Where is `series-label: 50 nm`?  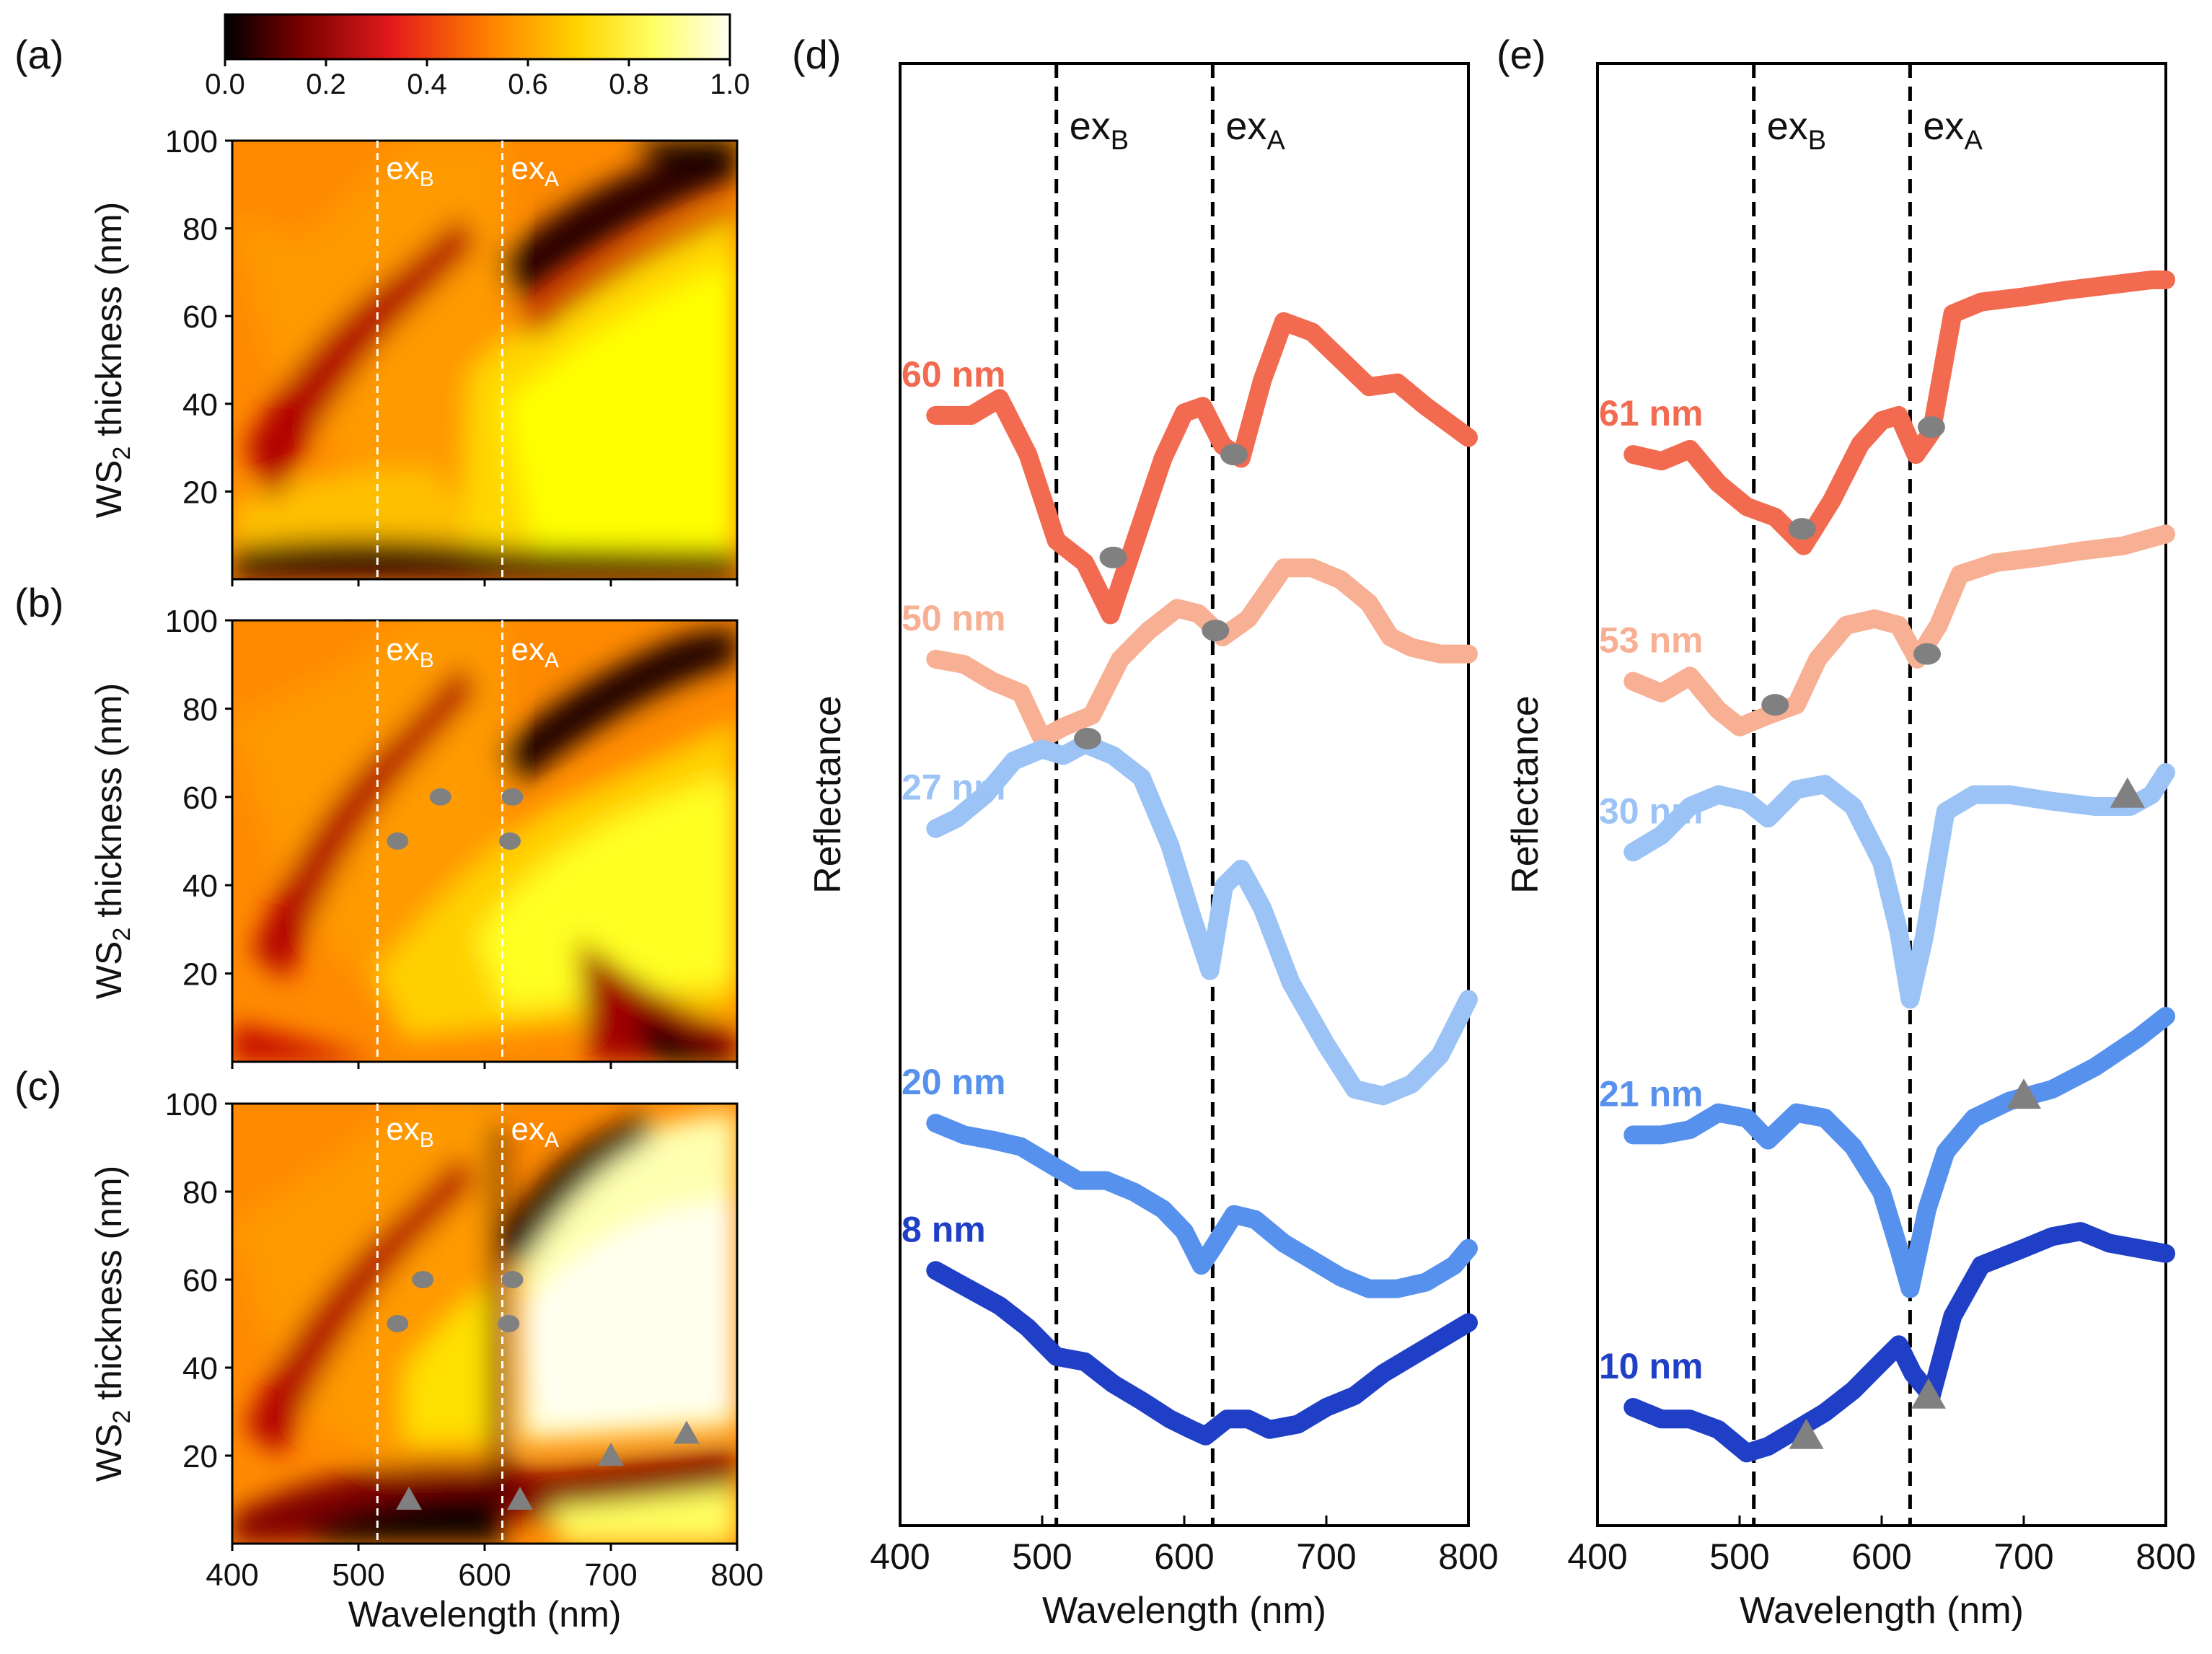
series-label: 50 nm is located at coordinates (954, 618).